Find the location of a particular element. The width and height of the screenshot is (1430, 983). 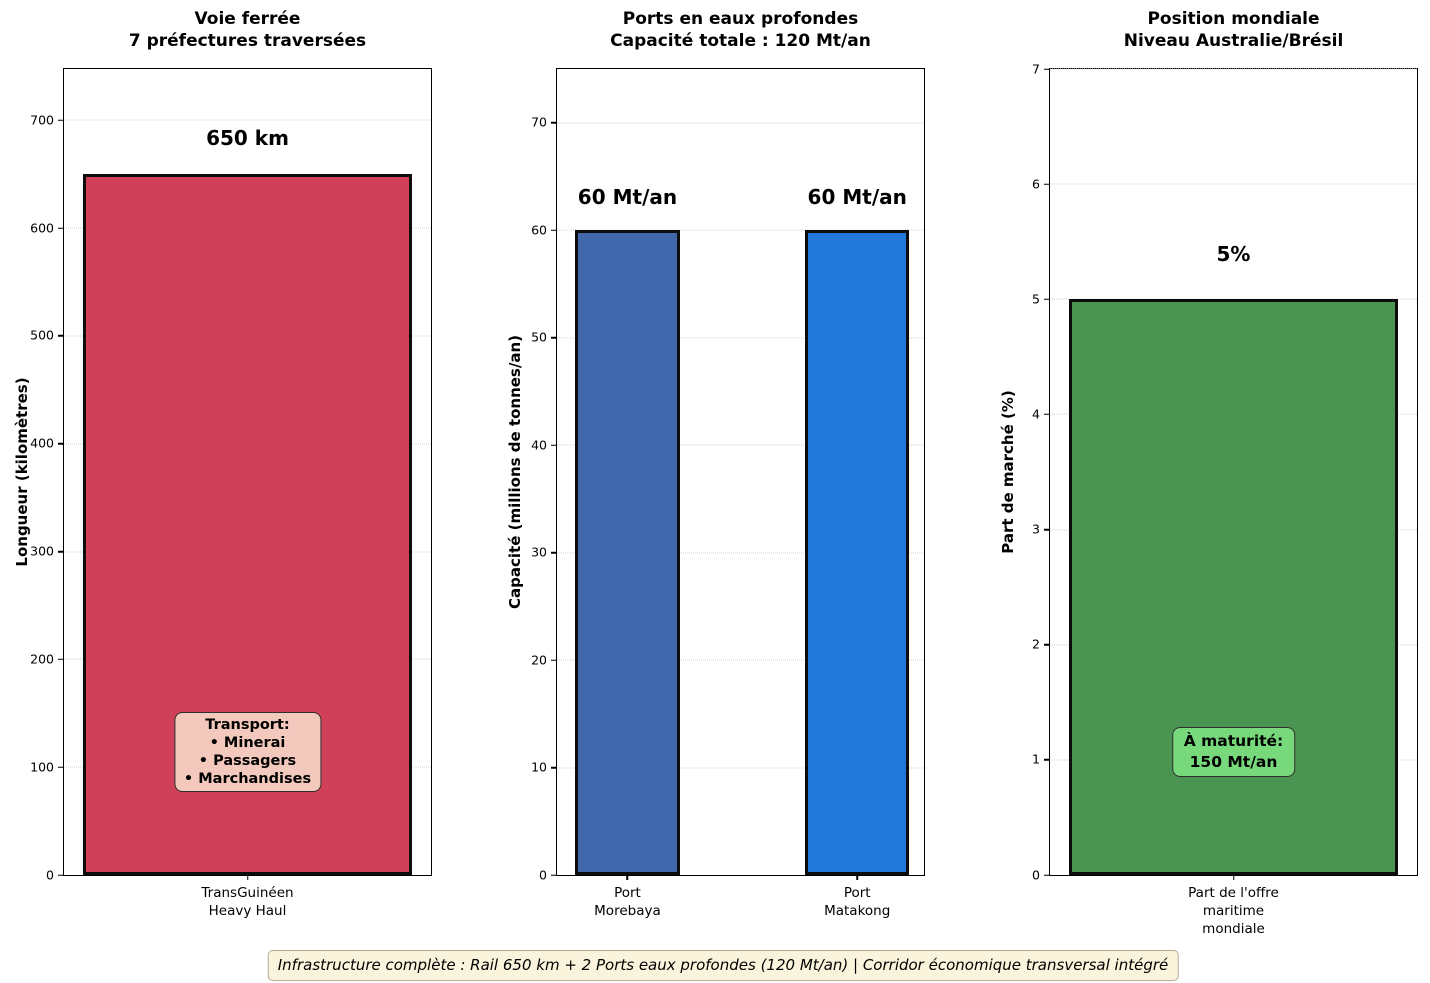

y-tick-label: 3 is located at coordinates (1036, 529).